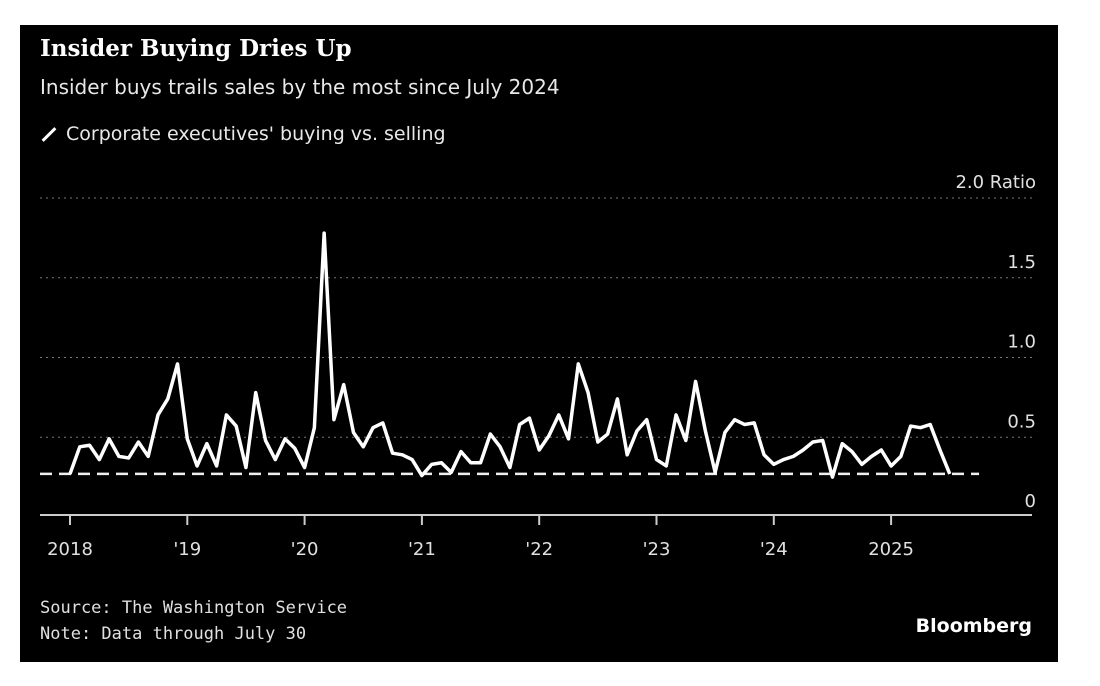  I want to click on note-text: Note: Data through July 30, so click(173, 634).